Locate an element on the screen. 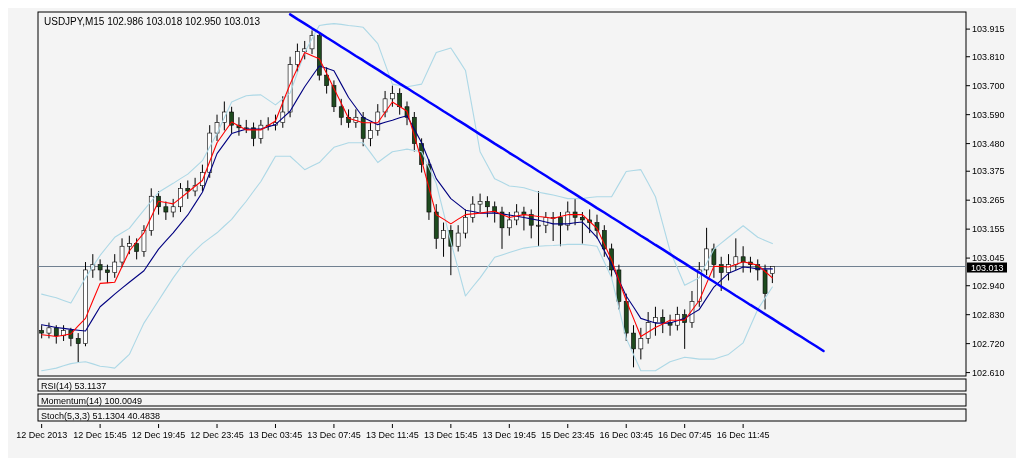  chart-title: USDJPY,M15 102.986 103.018 102.950 103.013 is located at coordinates (152, 21).